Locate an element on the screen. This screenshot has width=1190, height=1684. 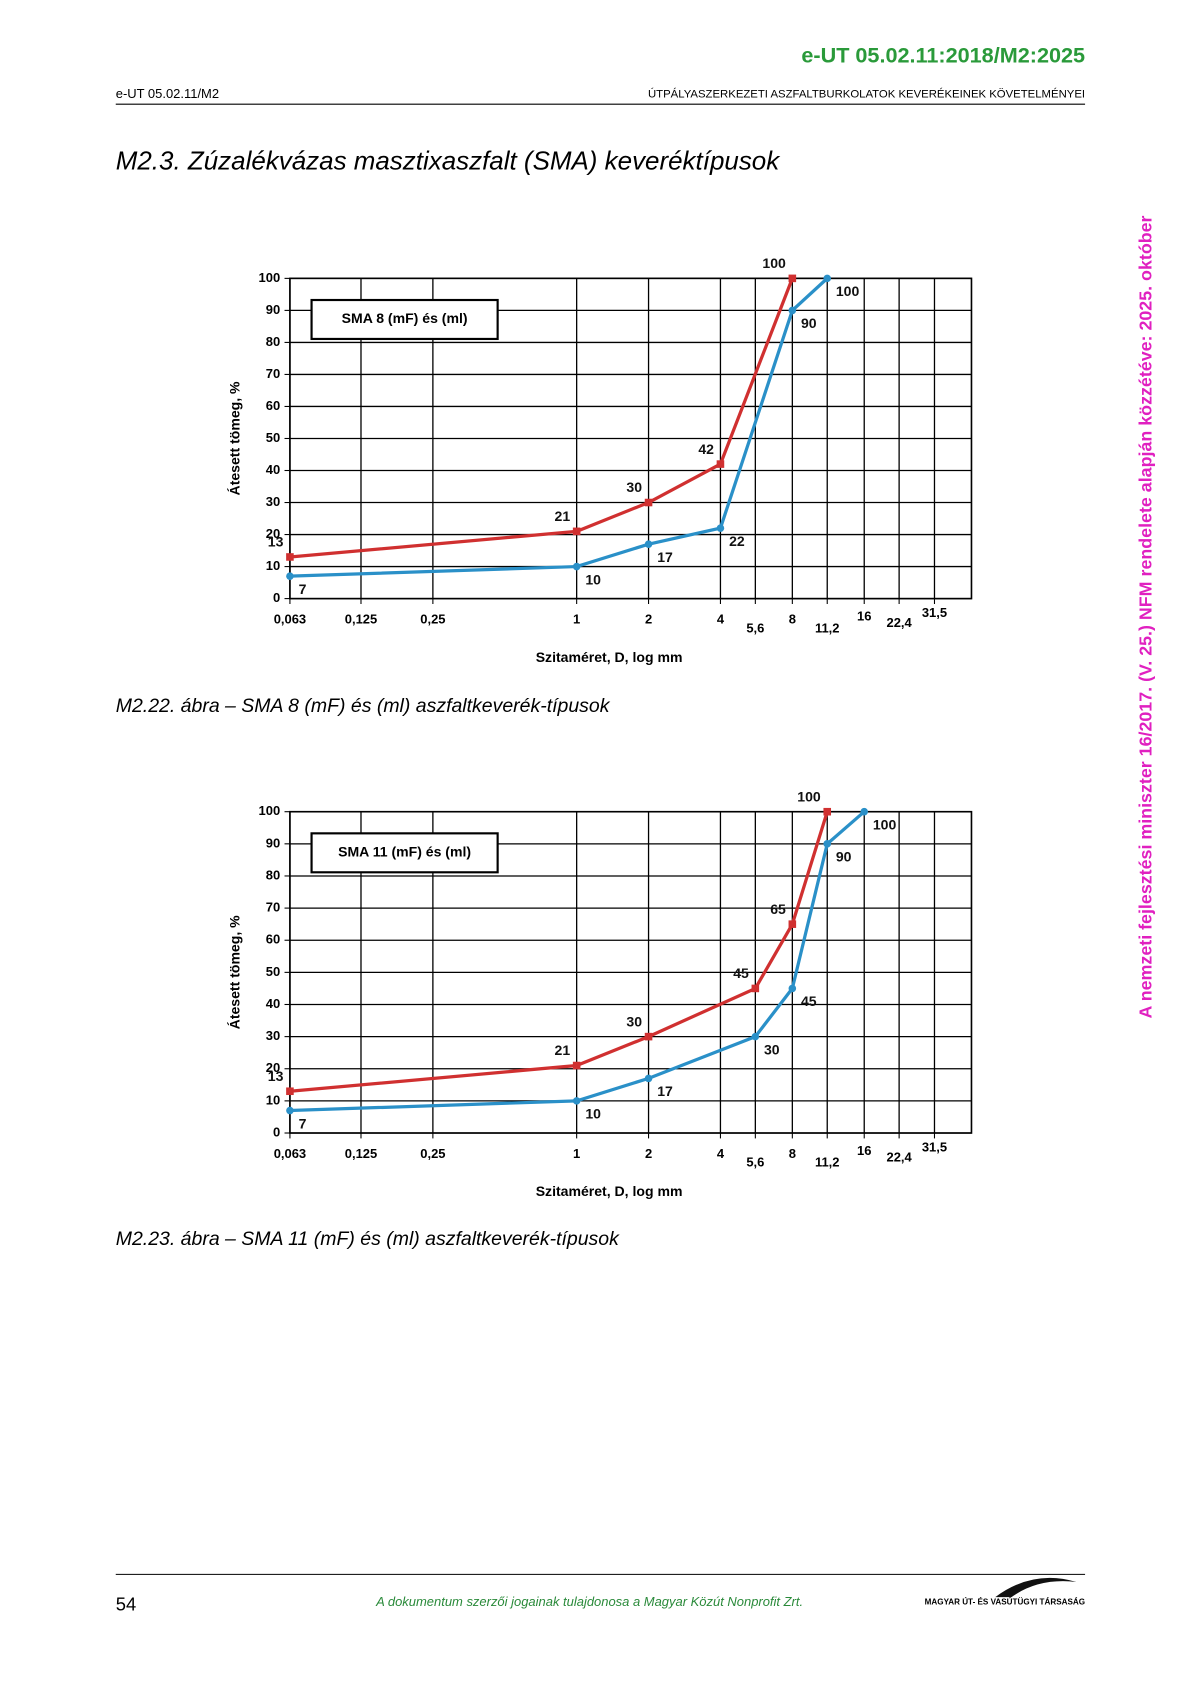
x-tick-label: 1 is located at coordinates (576, 1153).